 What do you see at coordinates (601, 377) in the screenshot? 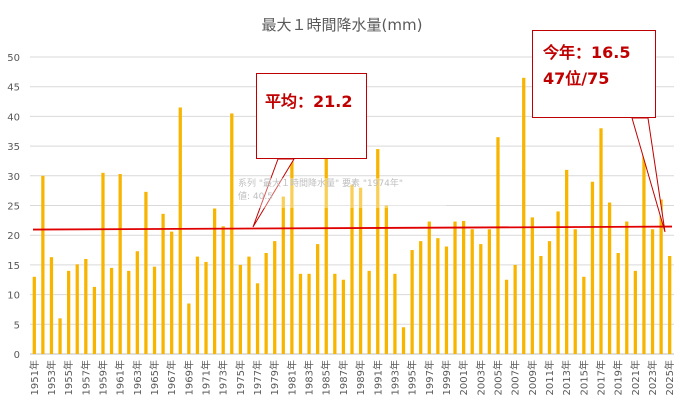
I see `x-tick-label: 2017年` at bounding box center [601, 377].